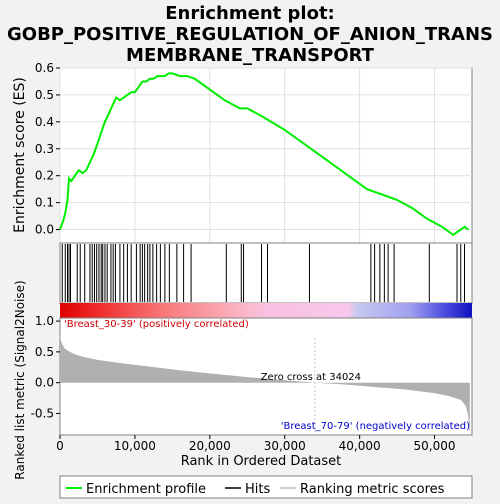 This screenshot has height=504, width=500. What do you see at coordinates (44, 383) in the screenshot?
I see `metric-y-tick-label: 0.0` at bounding box center [44, 383].